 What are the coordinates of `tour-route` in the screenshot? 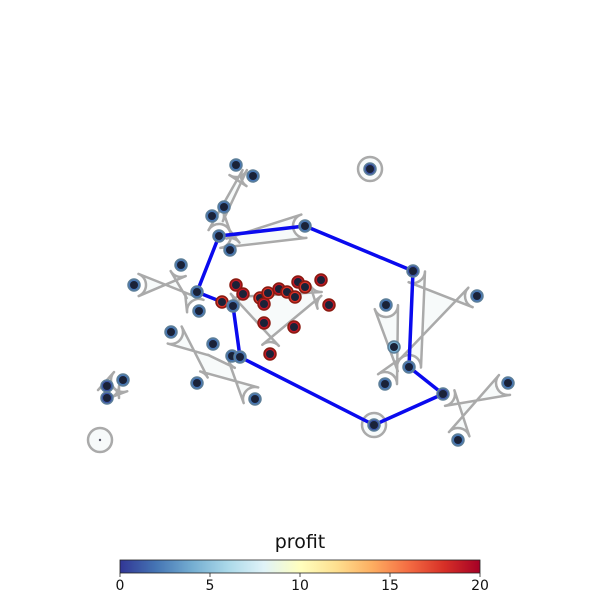 It's located at (320, 325).